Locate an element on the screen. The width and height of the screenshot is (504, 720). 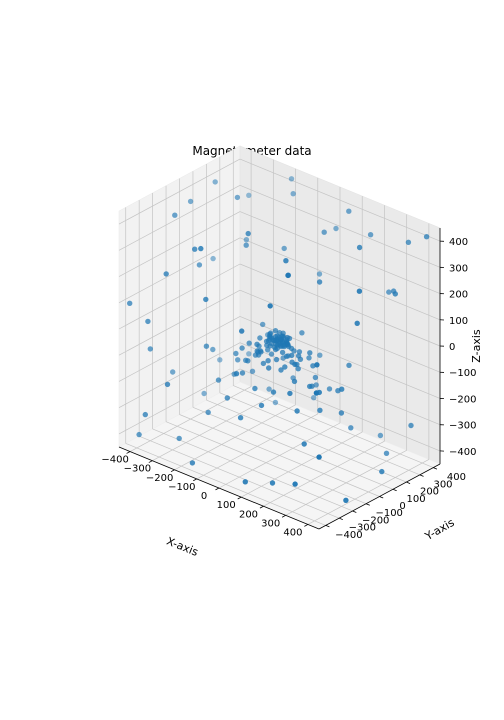
z-tick-label: 300 is located at coordinates (458, 268).